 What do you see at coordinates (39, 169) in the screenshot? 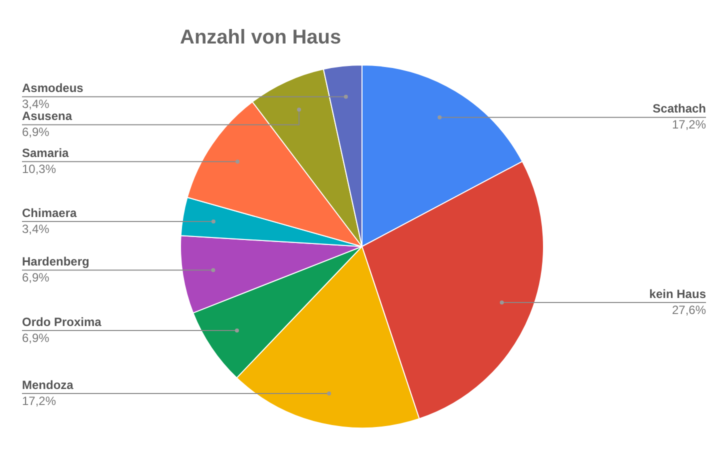
I see `data-label: 10,3%` at bounding box center [39, 169].